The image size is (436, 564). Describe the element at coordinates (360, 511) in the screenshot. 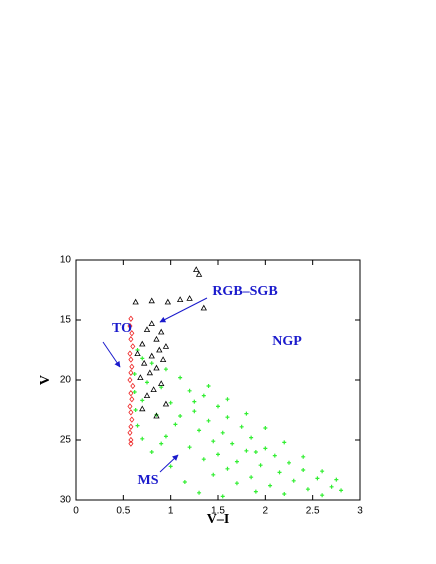

I see `x-tick-label: 3` at that location.